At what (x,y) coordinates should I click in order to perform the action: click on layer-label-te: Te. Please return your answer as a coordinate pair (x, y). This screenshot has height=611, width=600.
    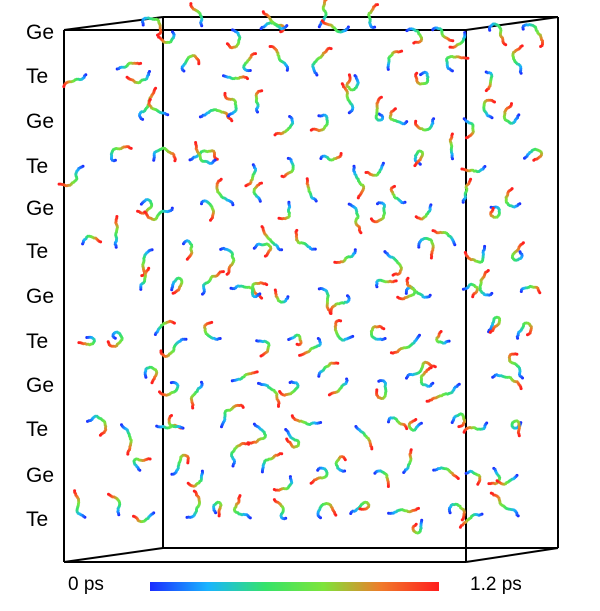
    Looking at the image, I should click on (37, 251).